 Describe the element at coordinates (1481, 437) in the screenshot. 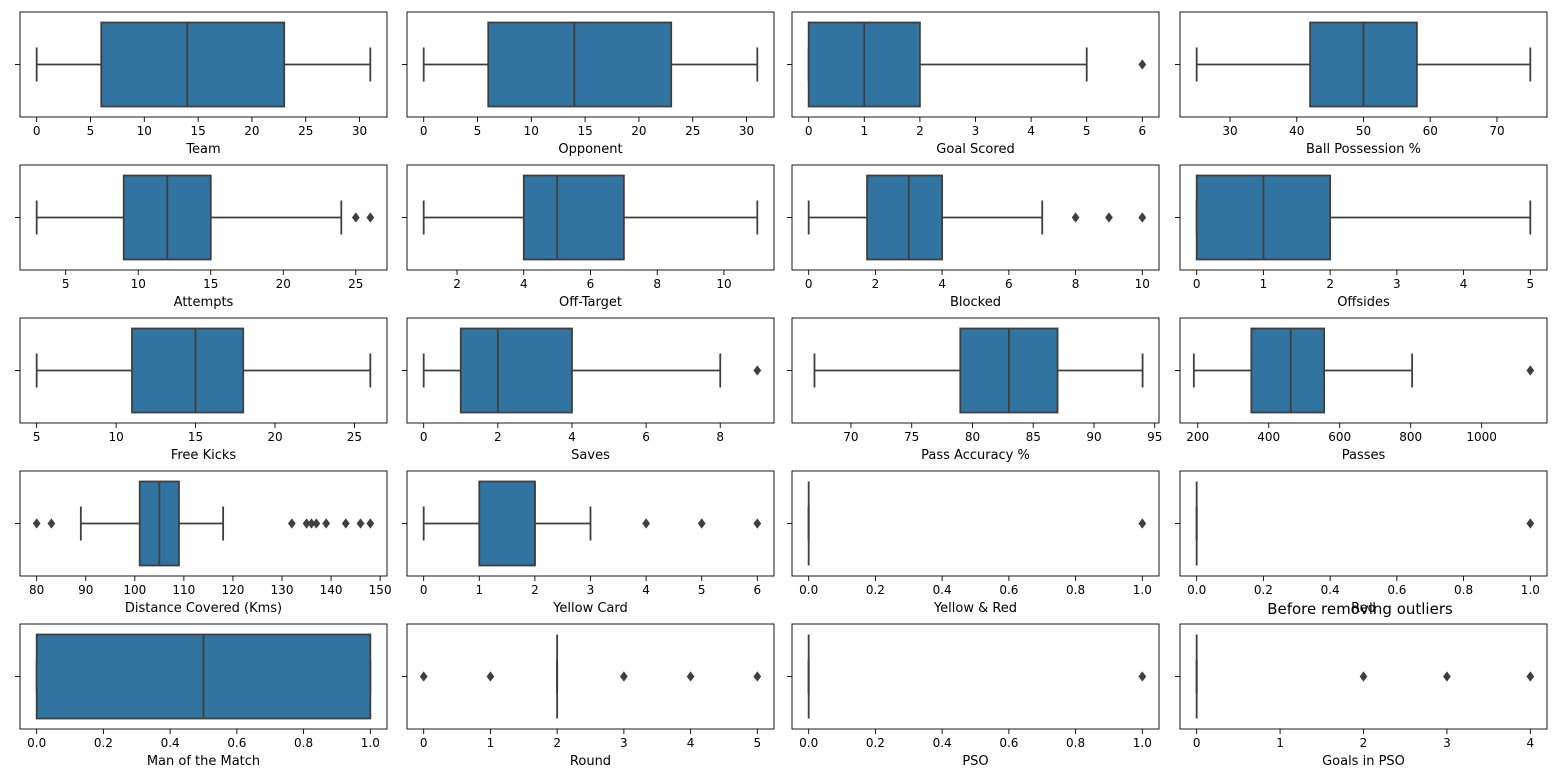

I see `x-tick-label: 1000` at that location.